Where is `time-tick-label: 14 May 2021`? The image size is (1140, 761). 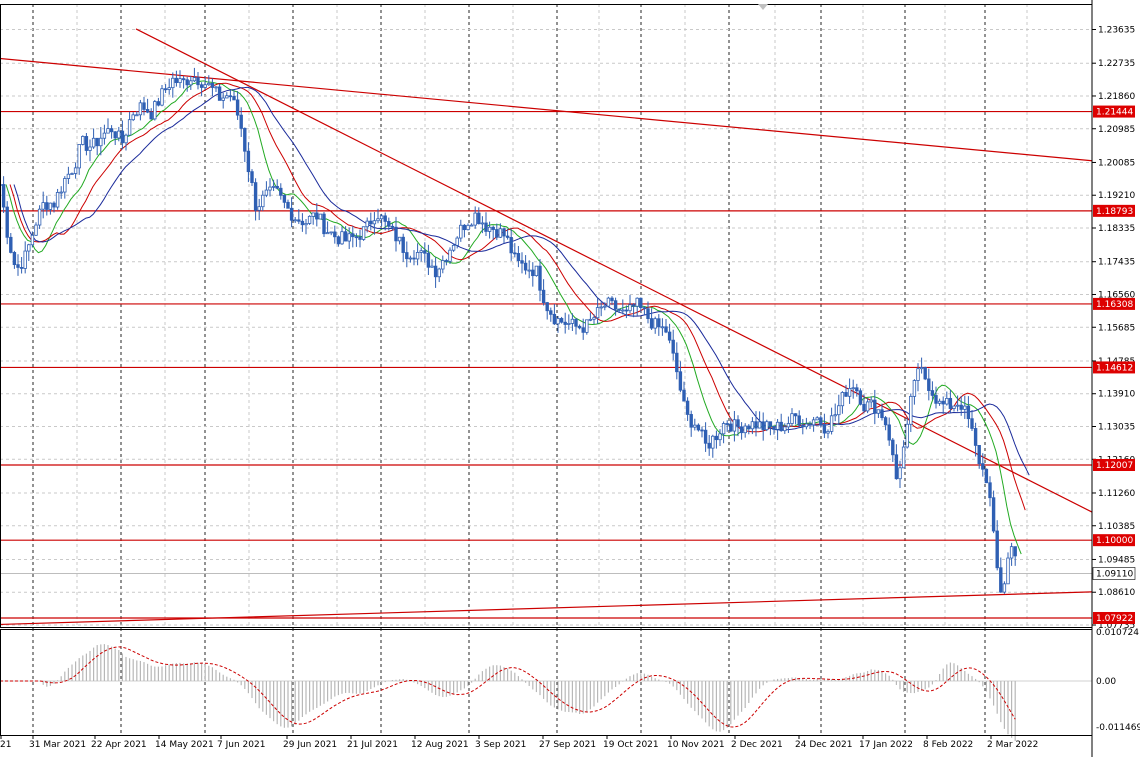
time-tick-label: 14 May 2021 is located at coordinates (184, 745).